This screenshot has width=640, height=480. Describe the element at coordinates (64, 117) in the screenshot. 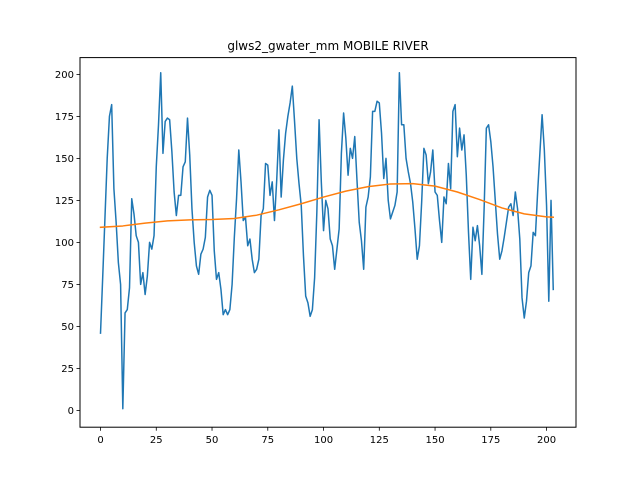

I see `y-tick-label: 175` at that location.